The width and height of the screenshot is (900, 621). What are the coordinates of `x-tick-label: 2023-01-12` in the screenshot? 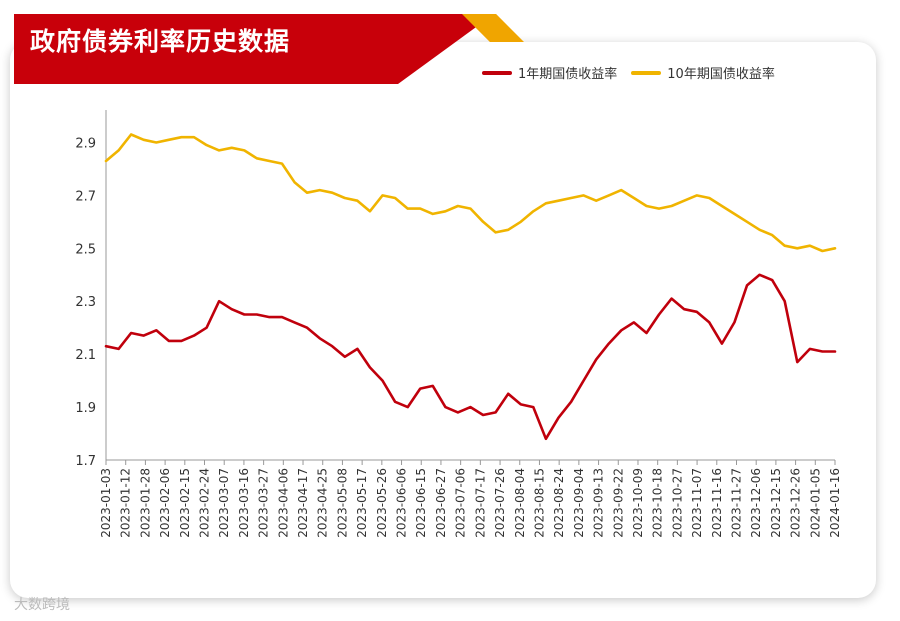 It's located at (126, 503).